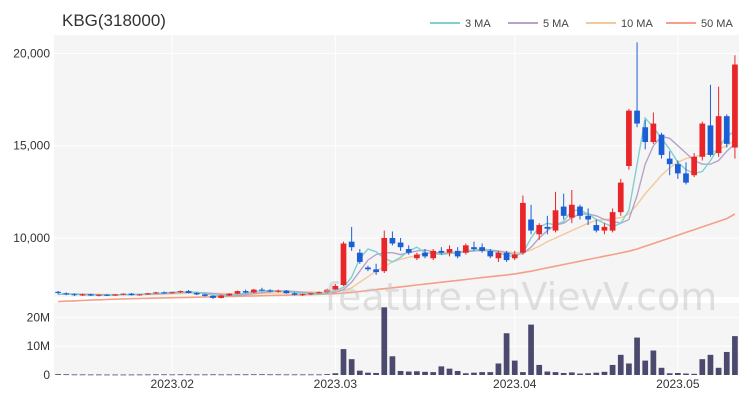 This screenshot has height=400, width=750. I want to click on legend: 3 MA 5 MA 10 MA 50 MA, so click(581, 24).